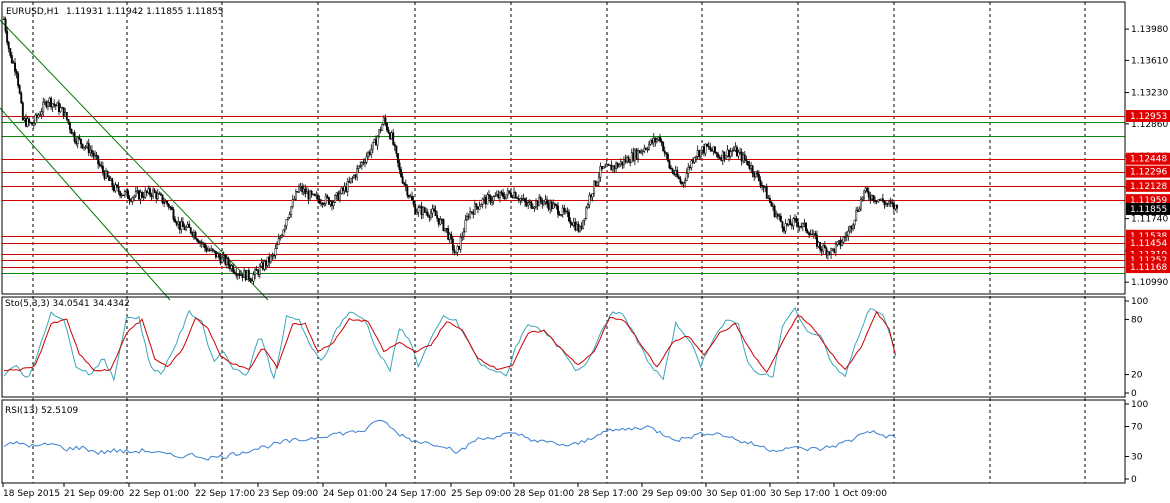  What do you see at coordinates (1134, 480) in the screenshot?
I see `rsi-tick-label: 0` at bounding box center [1134, 480].